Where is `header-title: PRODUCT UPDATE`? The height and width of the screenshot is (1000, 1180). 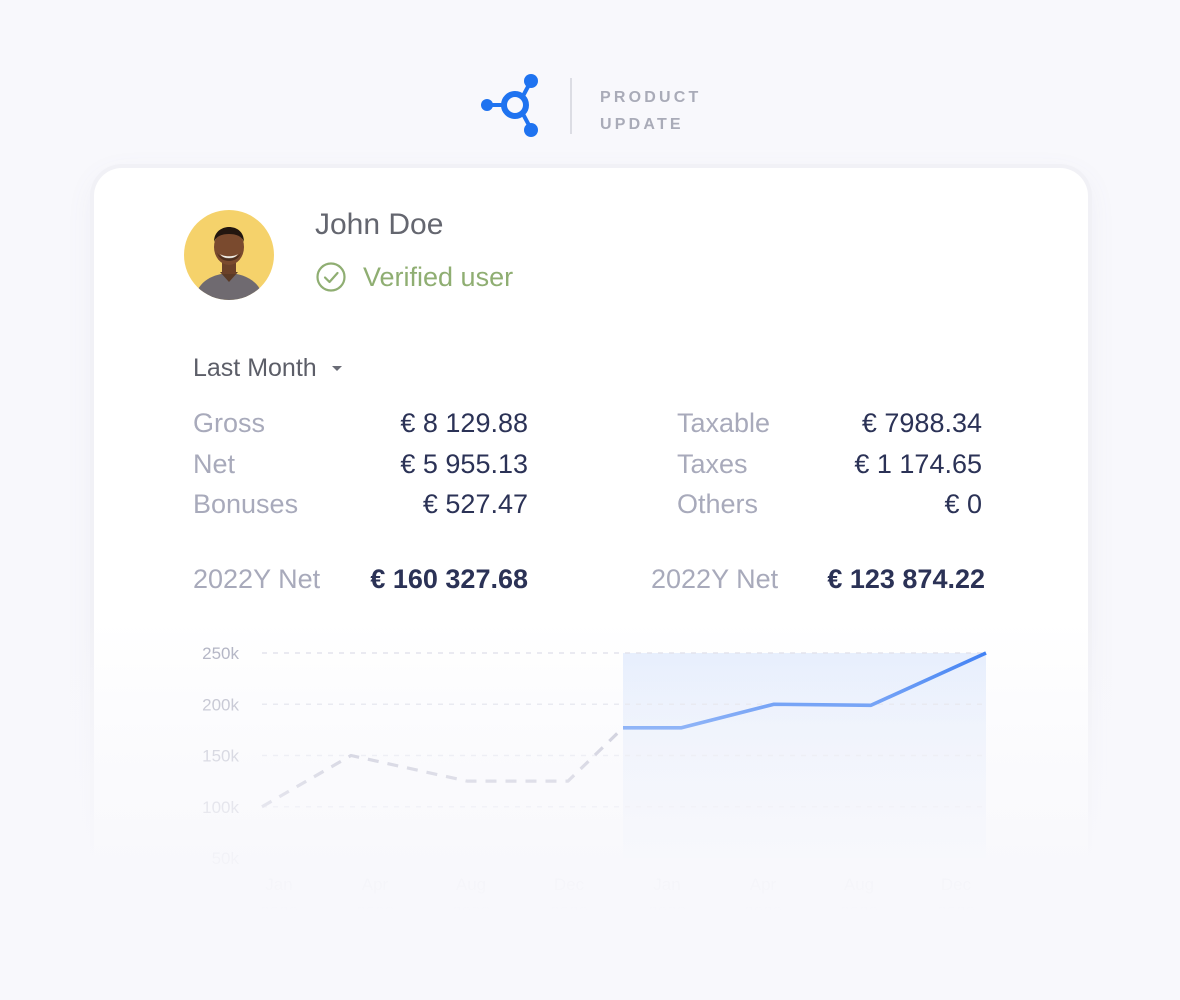 header-title: PRODUCT UPDATE is located at coordinates (651, 111).